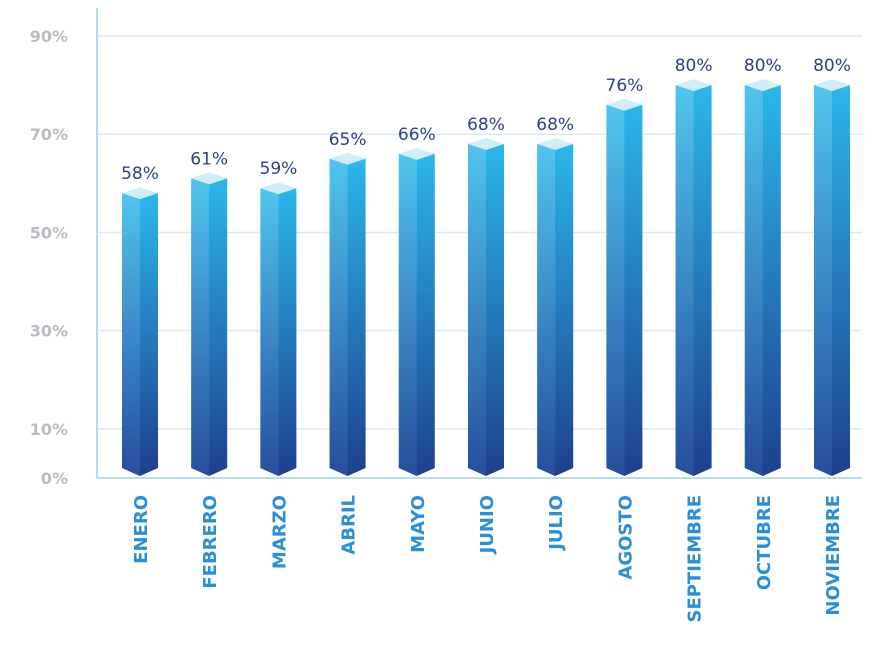 Image resolution: width=882 pixels, height=669 pixels. What do you see at coordinates (487, 525) in the screenshot?
I see `x-category-label: JUNIO` at bounding box center [487, 525].